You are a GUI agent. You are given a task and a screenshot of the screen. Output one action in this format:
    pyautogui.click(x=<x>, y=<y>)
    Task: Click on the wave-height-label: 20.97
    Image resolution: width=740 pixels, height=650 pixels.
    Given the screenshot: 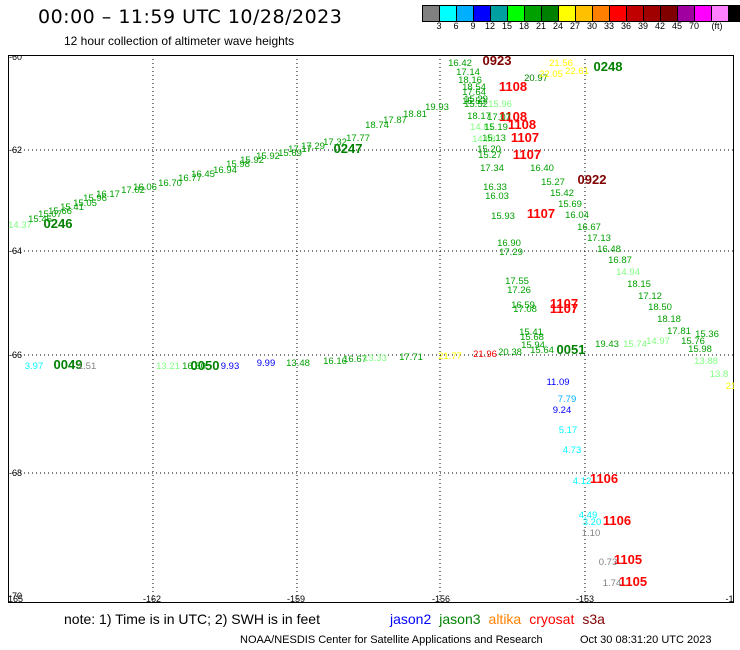 What is the action you would take?
    pyautogui.click(x=536, y=78)
    